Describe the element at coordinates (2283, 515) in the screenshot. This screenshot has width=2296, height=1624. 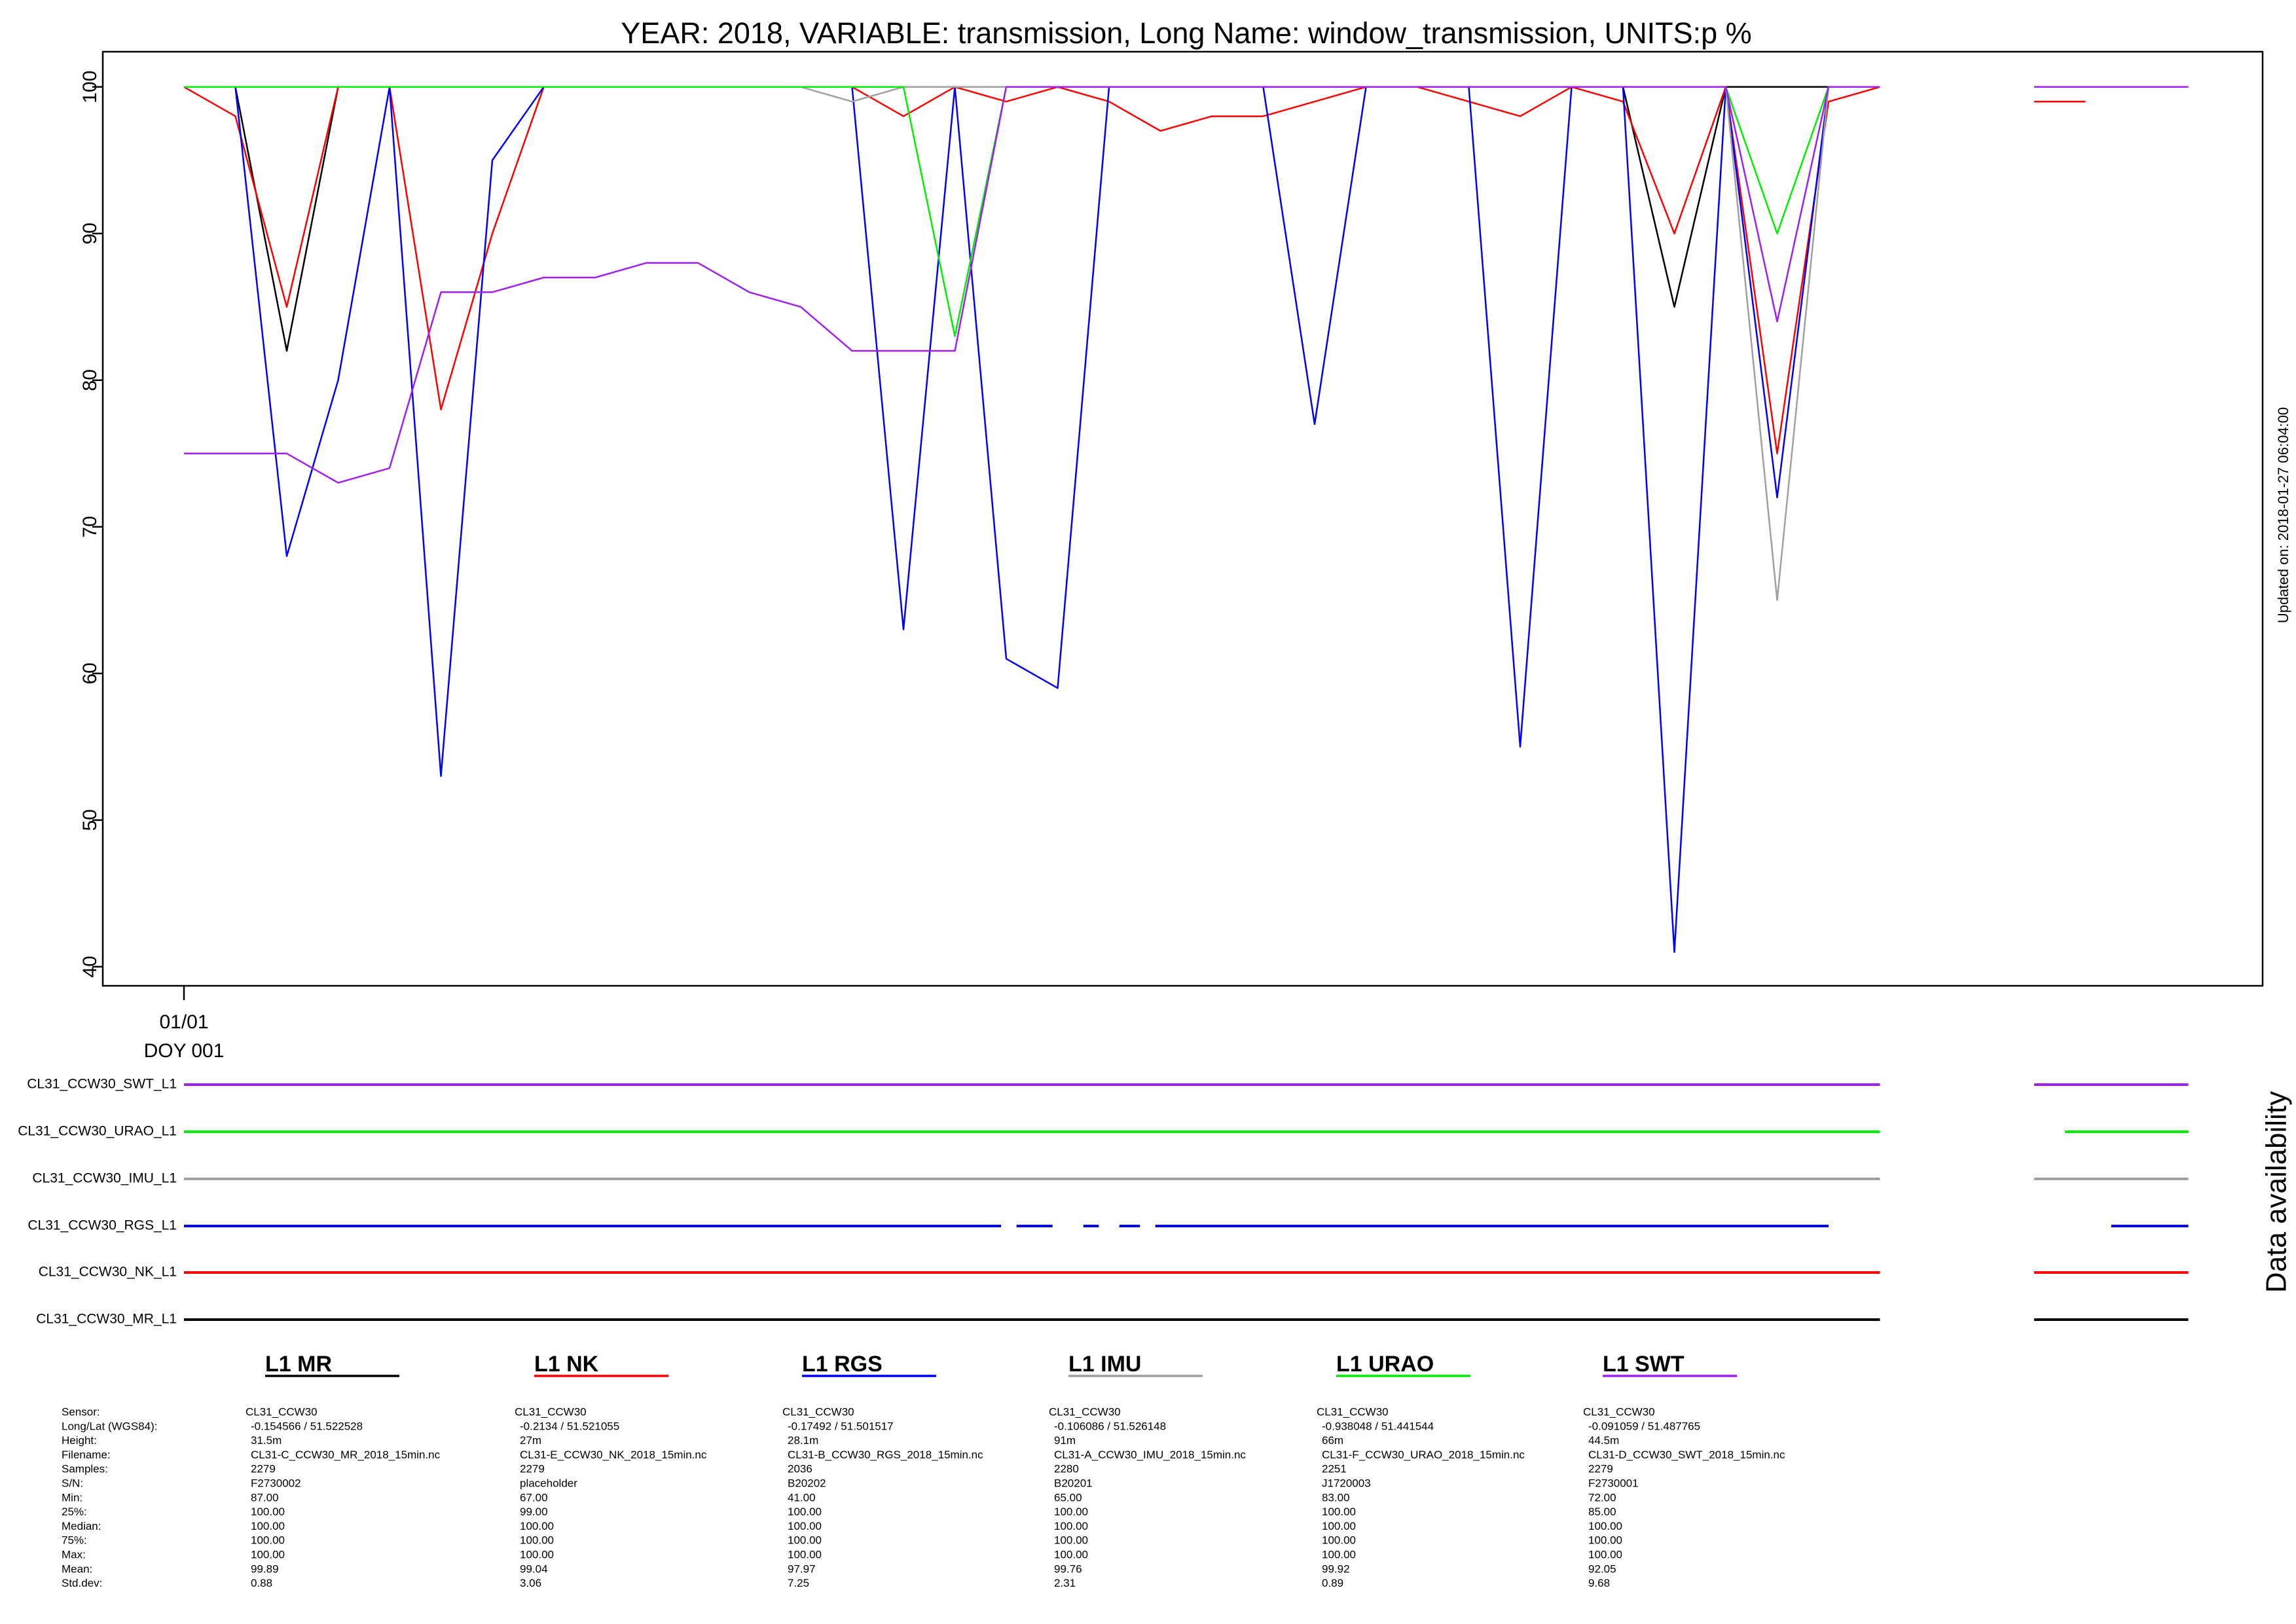
I see `updated-note: Updated on: 2018-01-27 06:04:00` at that location.